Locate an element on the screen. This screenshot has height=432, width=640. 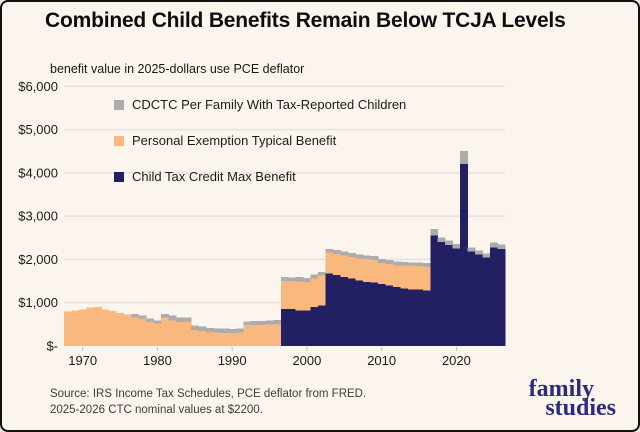
y-axis-label: $4,000 is located at coordinates (38, 172).